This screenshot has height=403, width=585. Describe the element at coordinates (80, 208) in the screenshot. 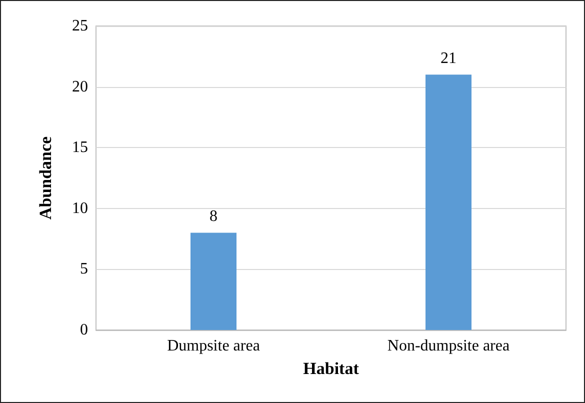

I see `y-tick-label: 10` at that location.